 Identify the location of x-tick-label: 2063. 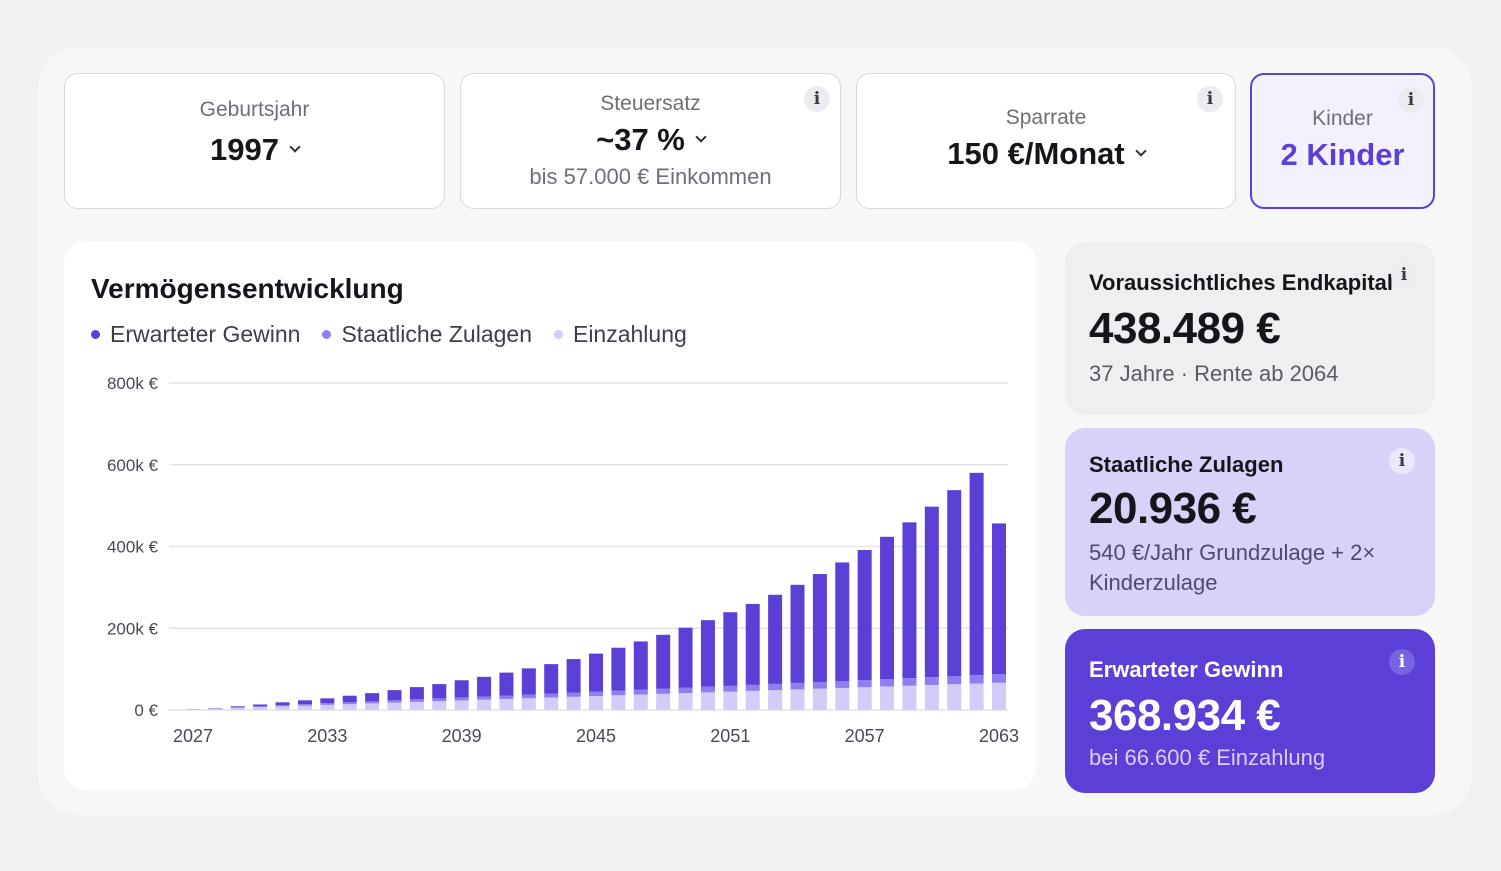
(999, 736).